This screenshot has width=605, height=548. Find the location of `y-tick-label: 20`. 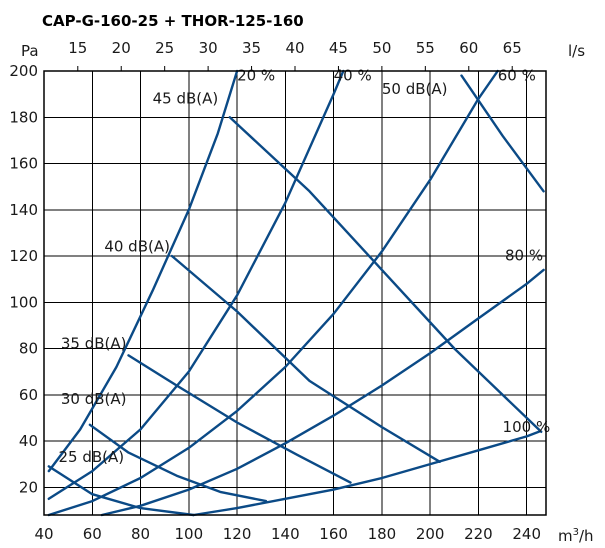

y-tick-label: 20 is located at coordinates (28, 487).